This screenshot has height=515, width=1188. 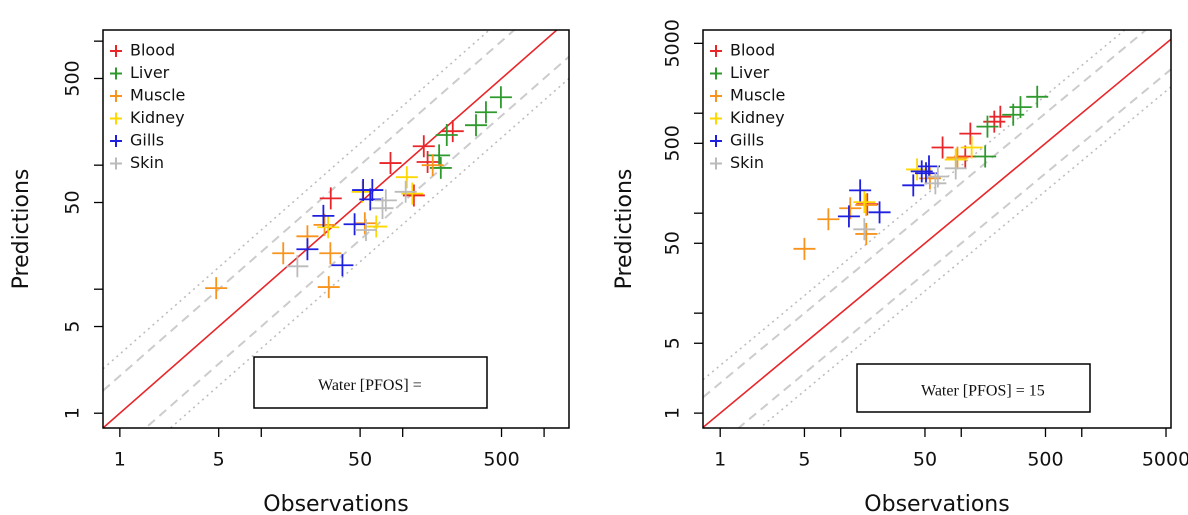 What do you see at coordinates (983, 391) in the screenshot?
I see `annotation: Water [PFOS] = 15` at bounding box center [983, 391].